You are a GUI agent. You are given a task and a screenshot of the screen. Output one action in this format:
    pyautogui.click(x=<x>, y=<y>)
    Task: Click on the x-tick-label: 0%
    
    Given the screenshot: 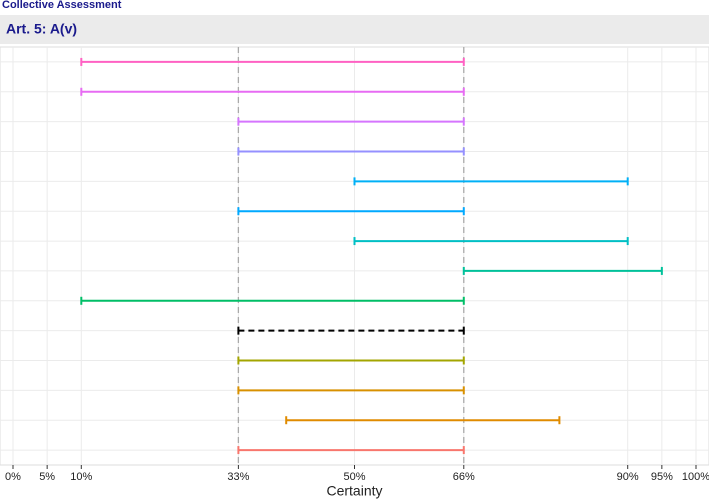 What is the action you would take?
    pyautogui.click(x=13, y=477)
    